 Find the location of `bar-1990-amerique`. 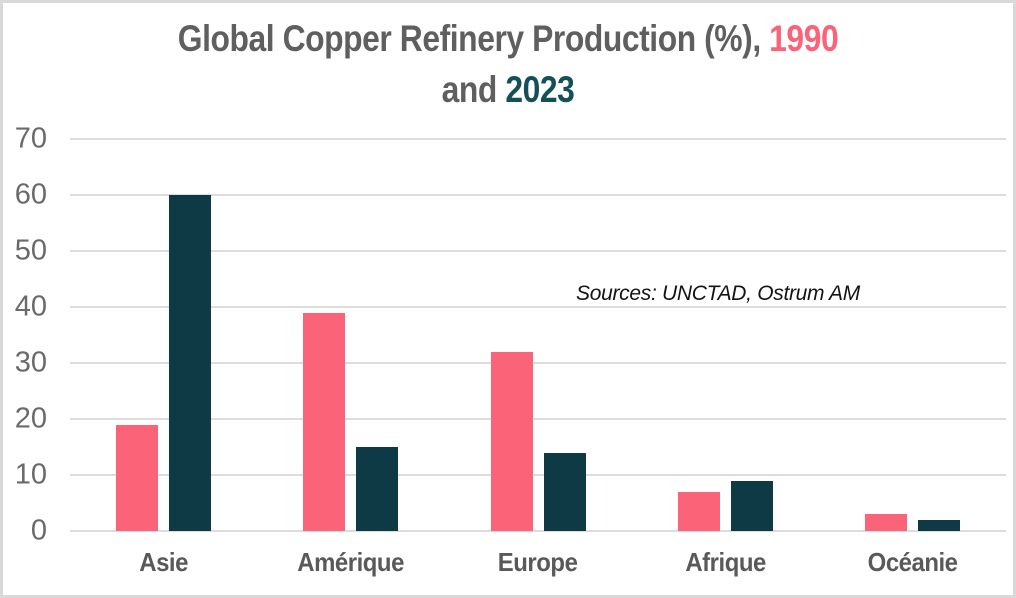

bar-1990-amerique is located at coordinates (324, 421).